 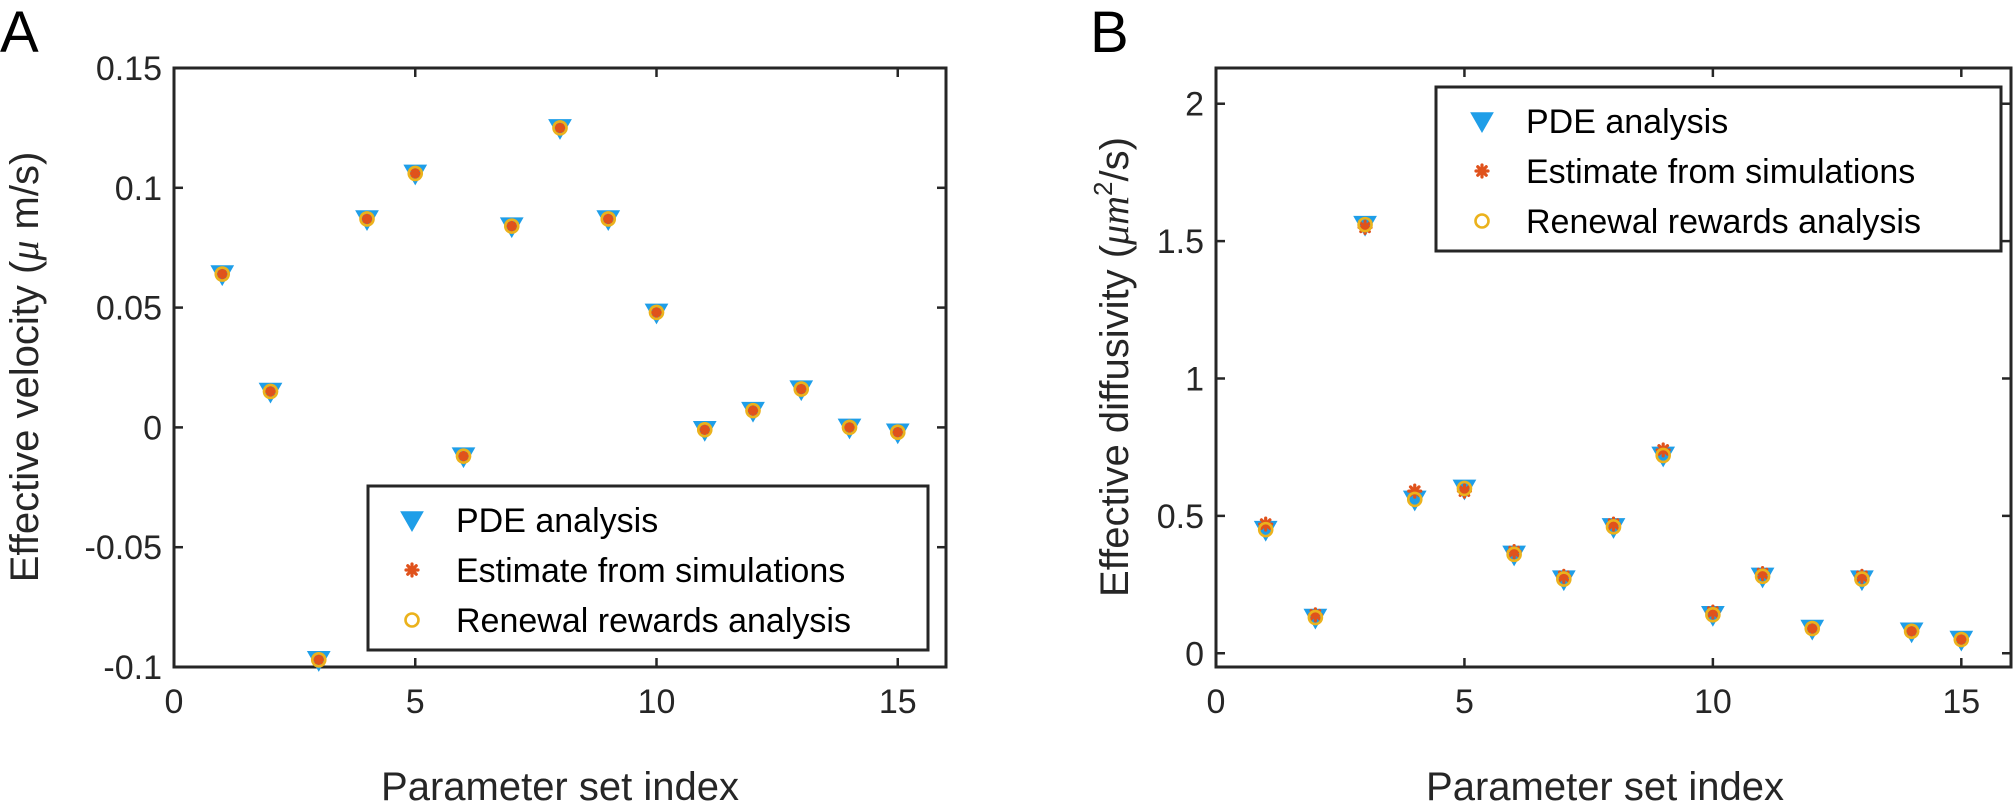 I want to click on y-axis-label-a-units-open: (, so click(x=25, y=267).